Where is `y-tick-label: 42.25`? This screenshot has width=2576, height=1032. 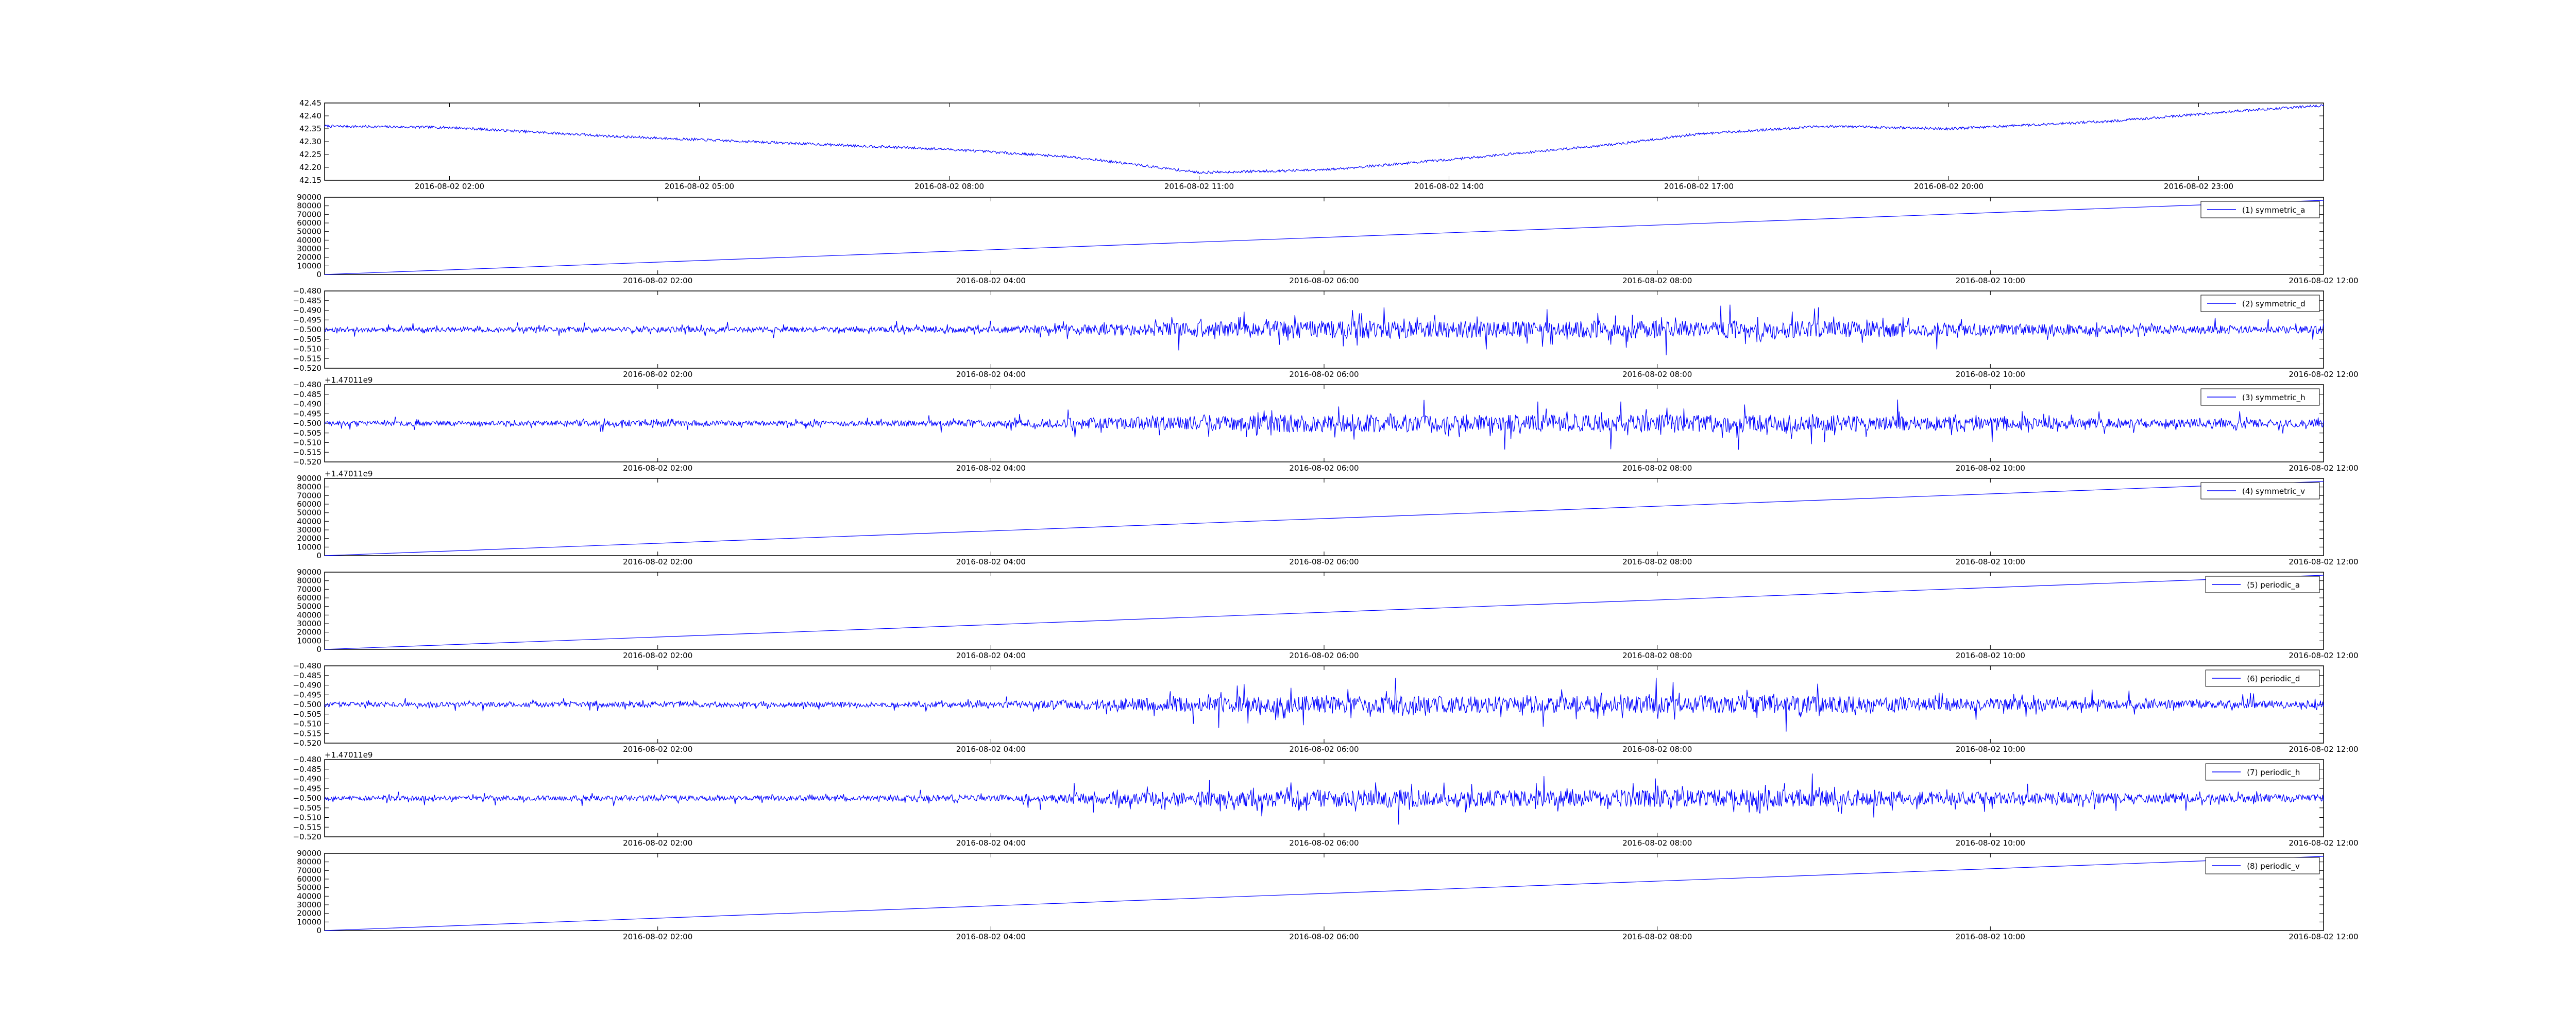
y-tick-label: 42.25 is located at coordinates (310, 154).